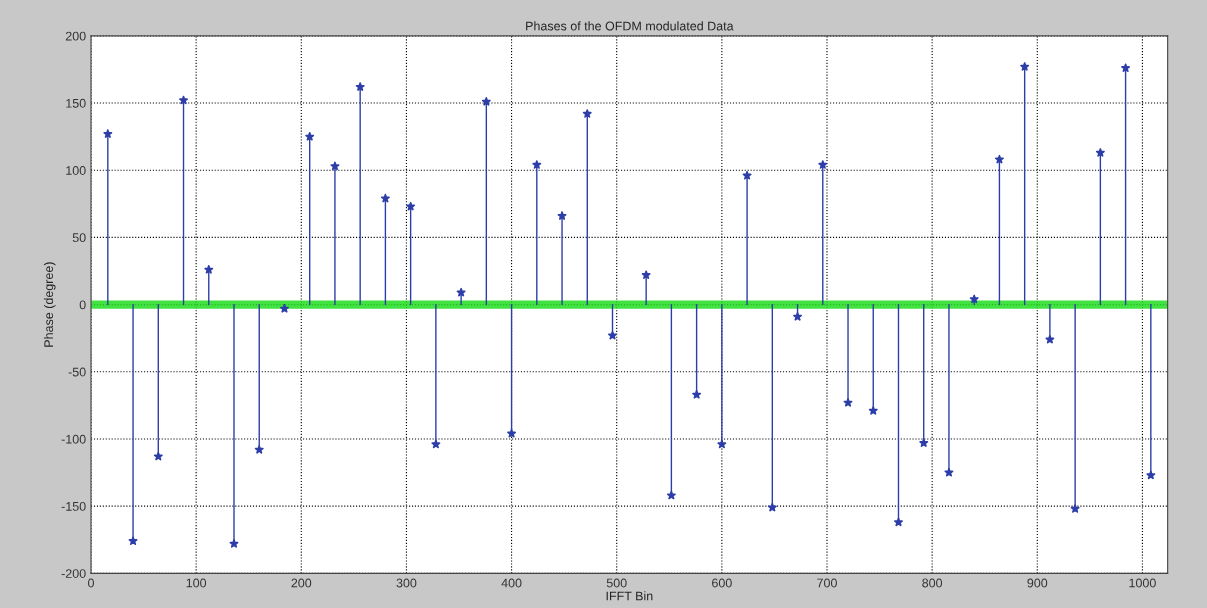 The image size is (1207, 608). What do you see at coordinates (1037, 583) in the screenshot?
I see `x-tick-label: 900` at bounding box center [1037, 583].